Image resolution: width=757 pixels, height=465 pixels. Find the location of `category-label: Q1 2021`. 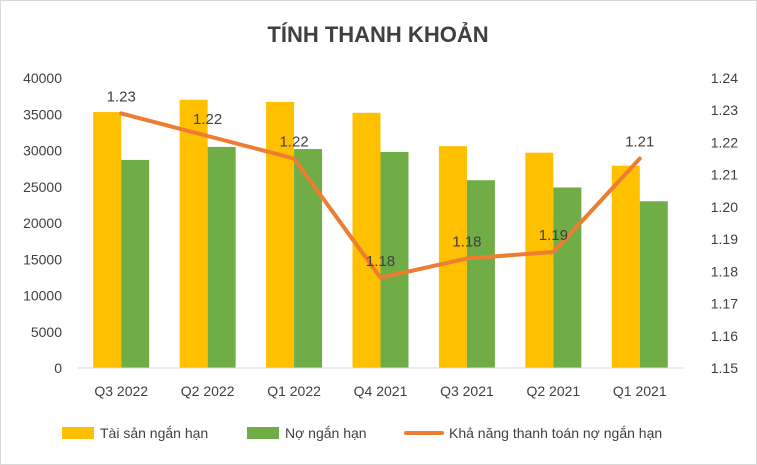

category-label: Q1 2021 is located at coordinates (640, 391).